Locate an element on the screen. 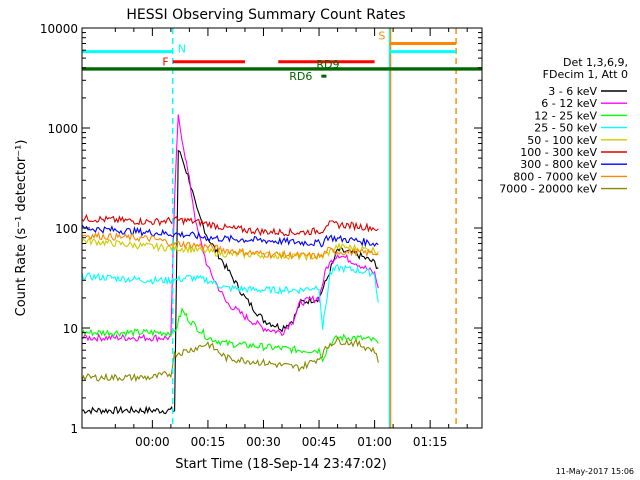  legend-label-300-800-kev-kev: 300 - 800 keV is located at coordinates (558, 164).